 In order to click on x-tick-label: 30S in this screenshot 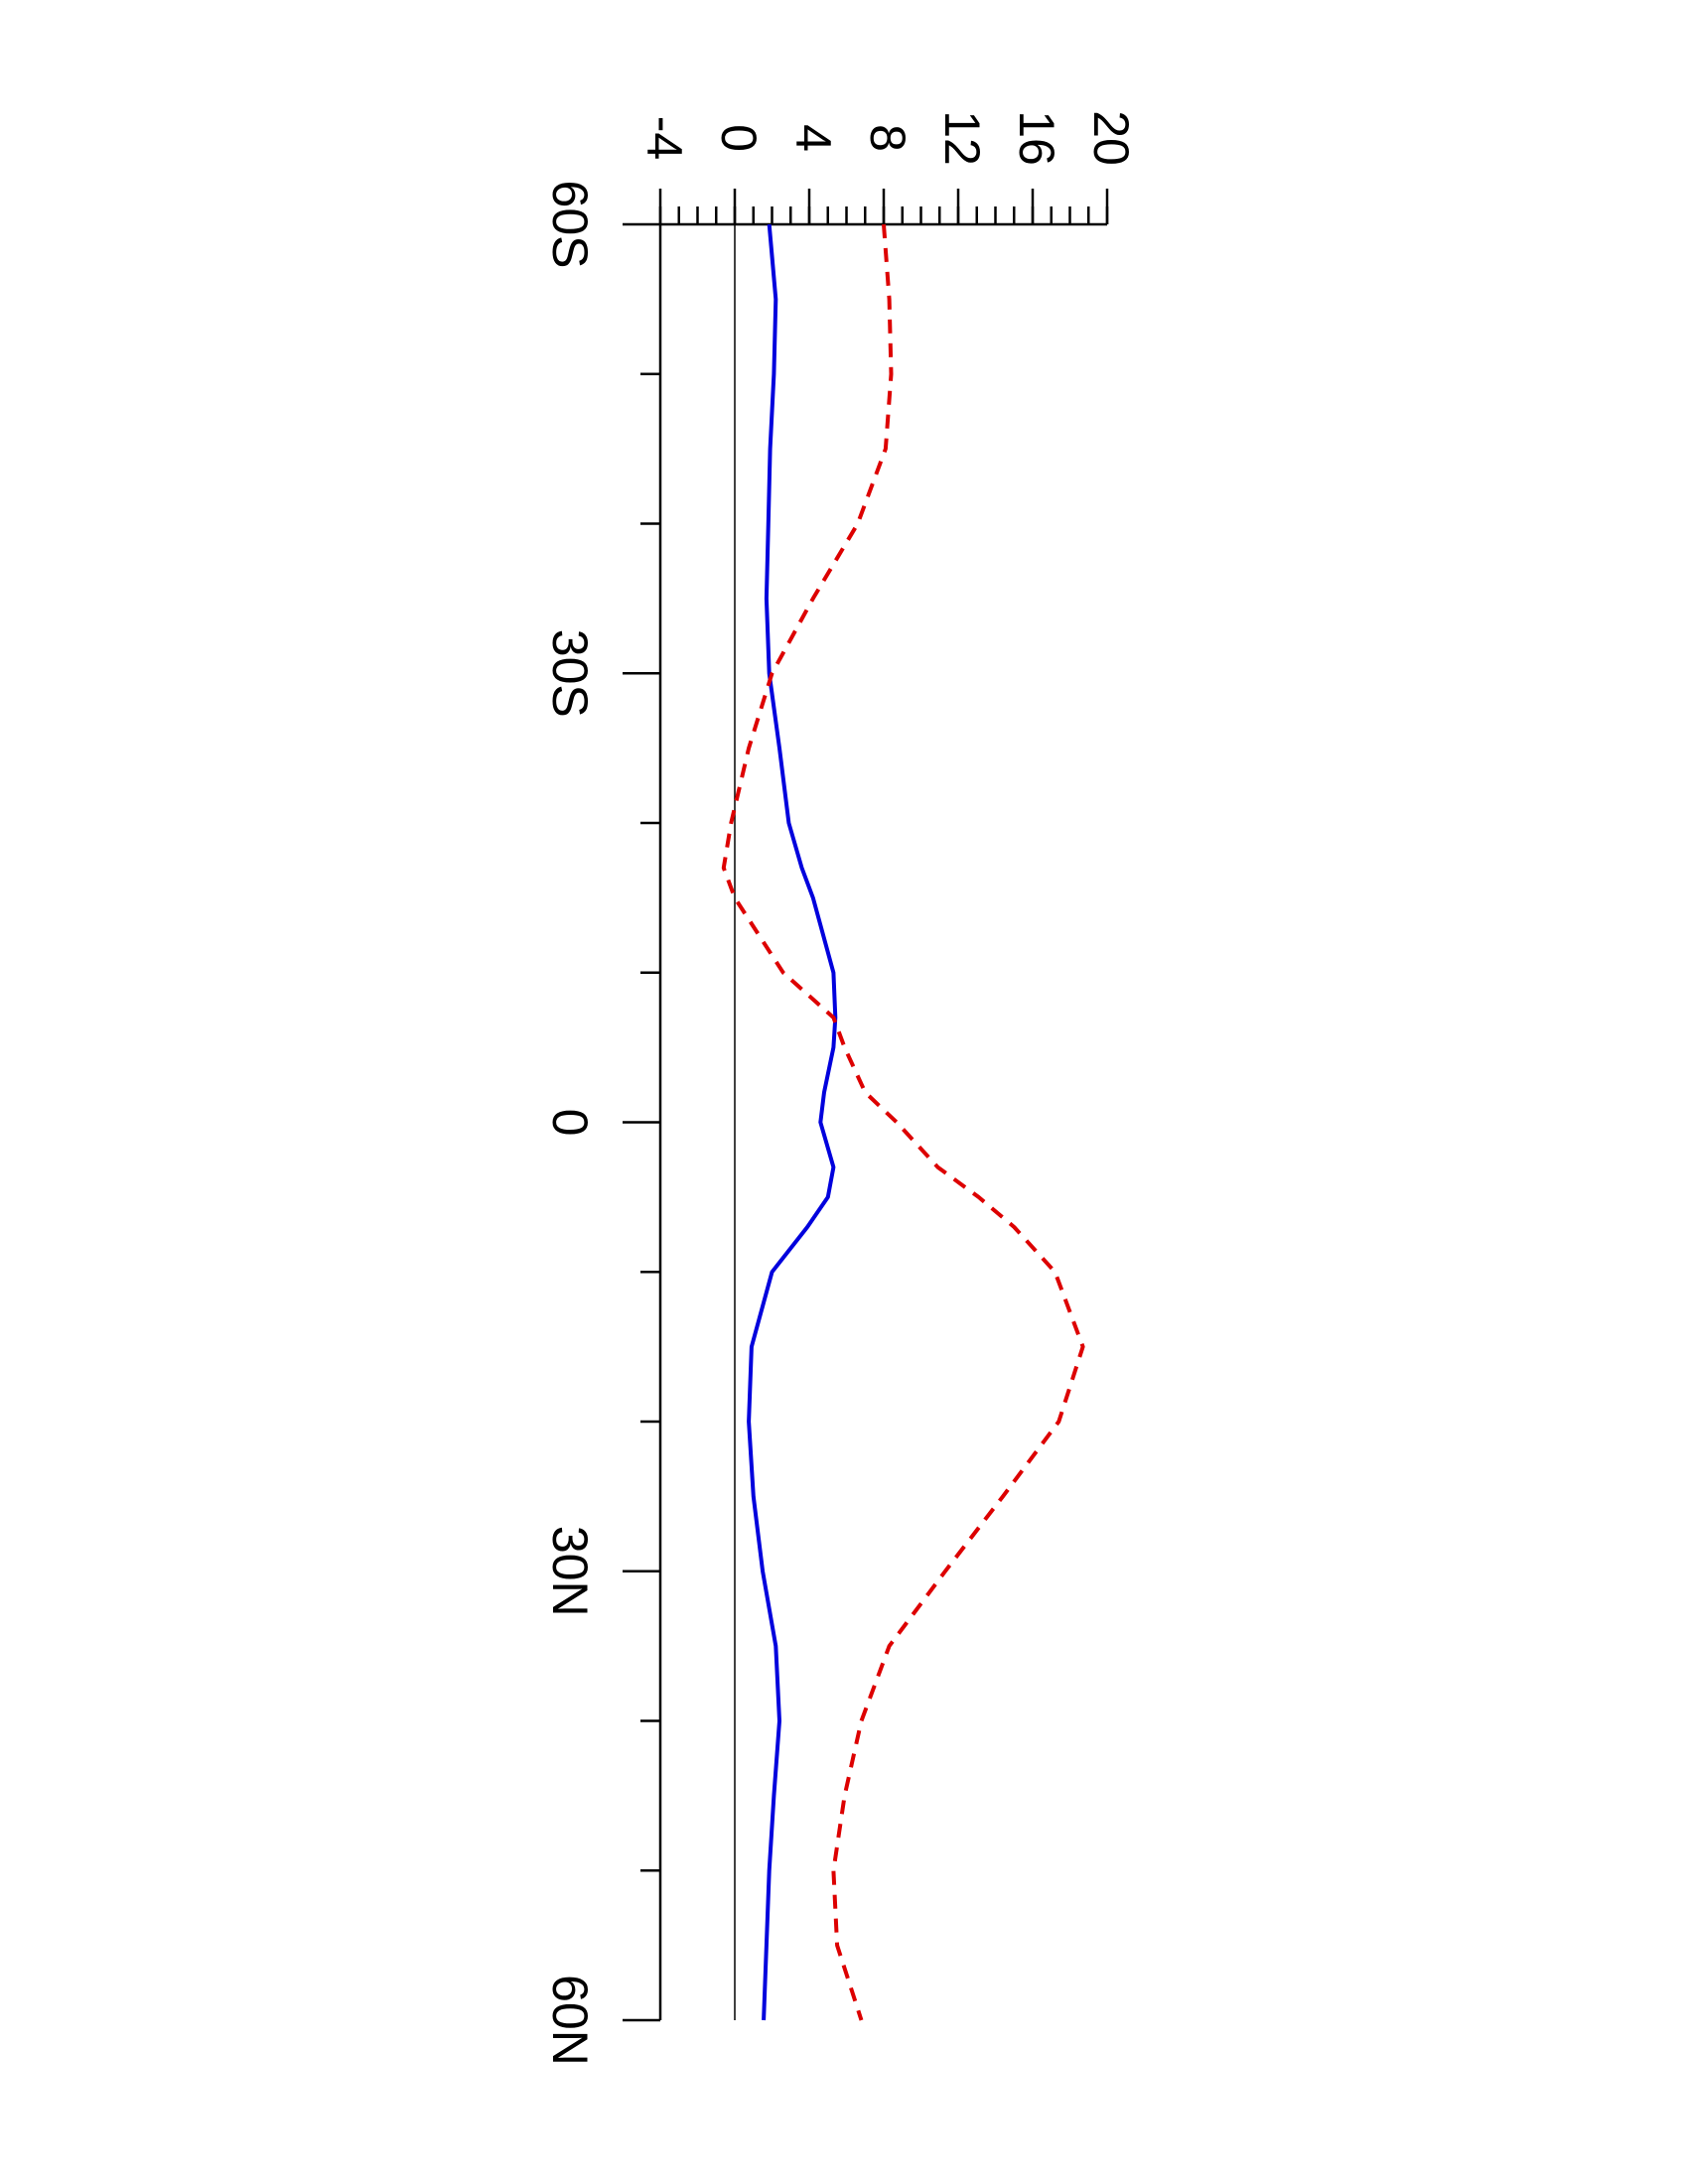, I will do `click(570, 673)`.